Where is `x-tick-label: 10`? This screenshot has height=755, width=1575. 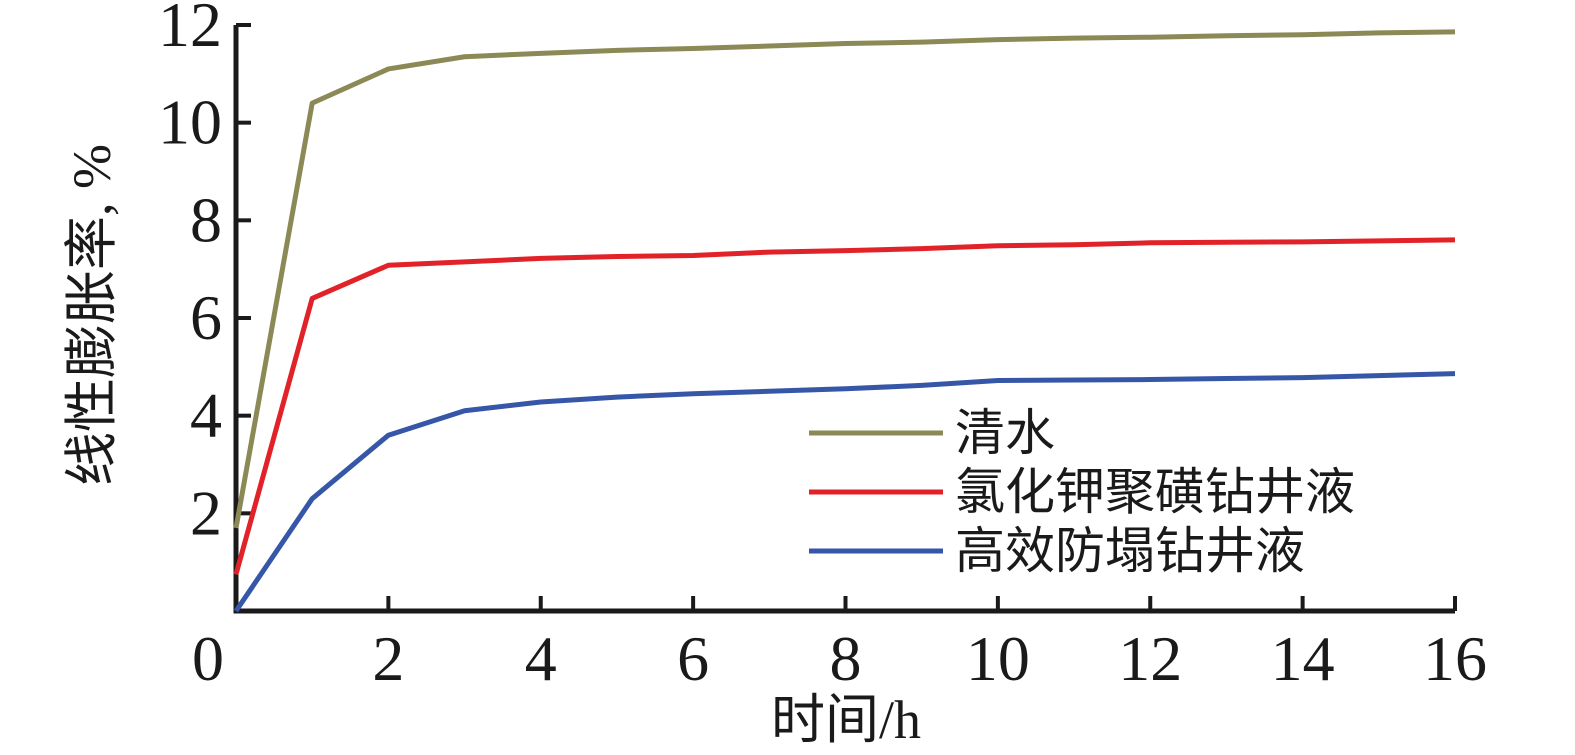 x-tick-label: 10 is located at coordinates (998, 658).